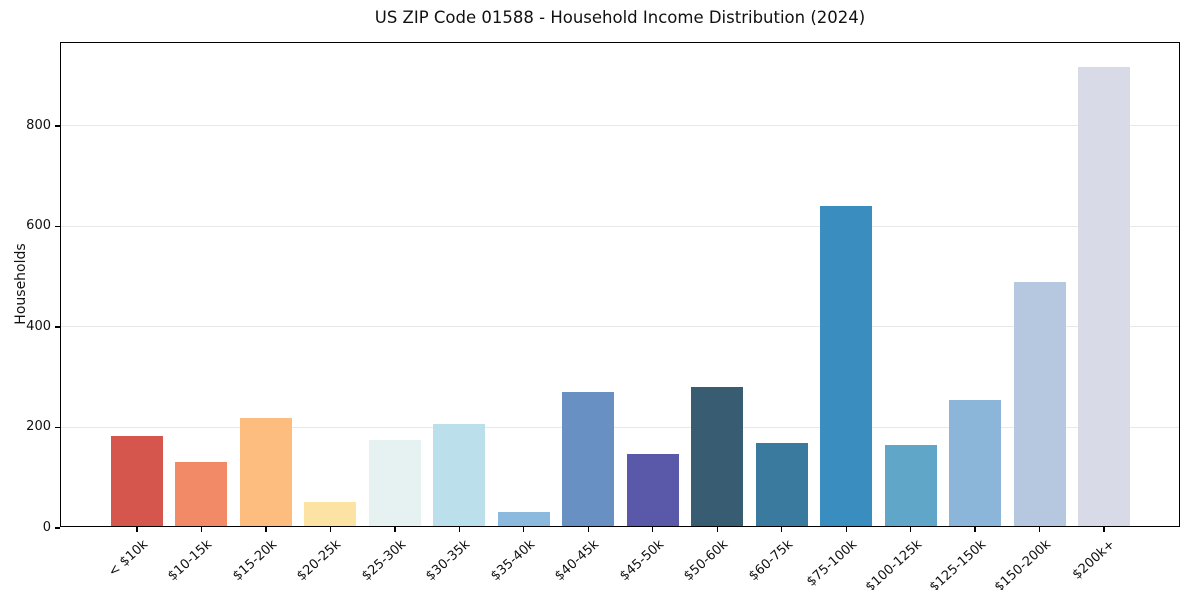  I want to click on bar-150-200k, so click(1039, 404).